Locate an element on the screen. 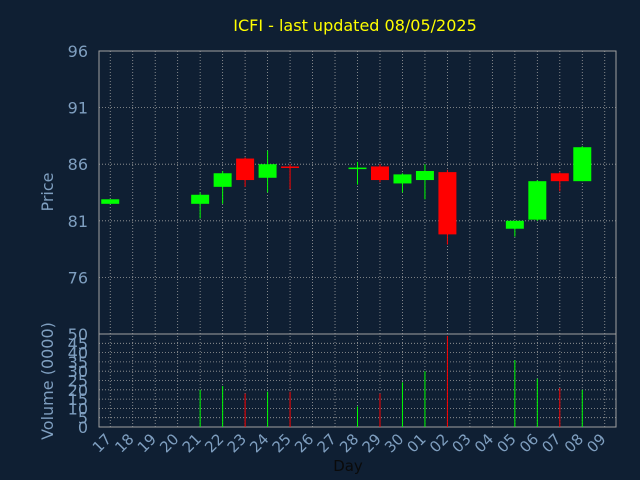  volume-tick-label: 45 is located at coordinates (78, 343).